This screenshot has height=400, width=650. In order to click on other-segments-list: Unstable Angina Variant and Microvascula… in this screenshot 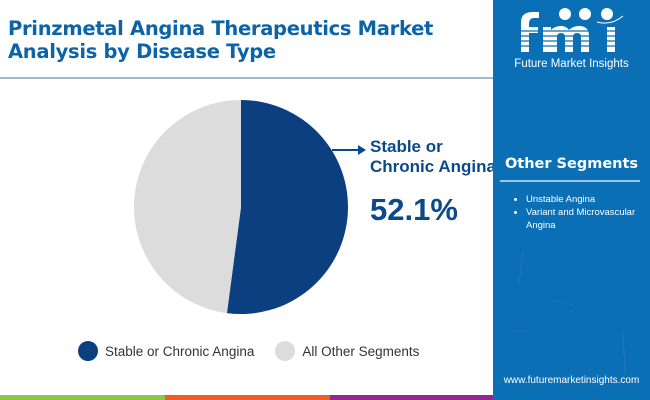, I will do `click(578, 212)`.